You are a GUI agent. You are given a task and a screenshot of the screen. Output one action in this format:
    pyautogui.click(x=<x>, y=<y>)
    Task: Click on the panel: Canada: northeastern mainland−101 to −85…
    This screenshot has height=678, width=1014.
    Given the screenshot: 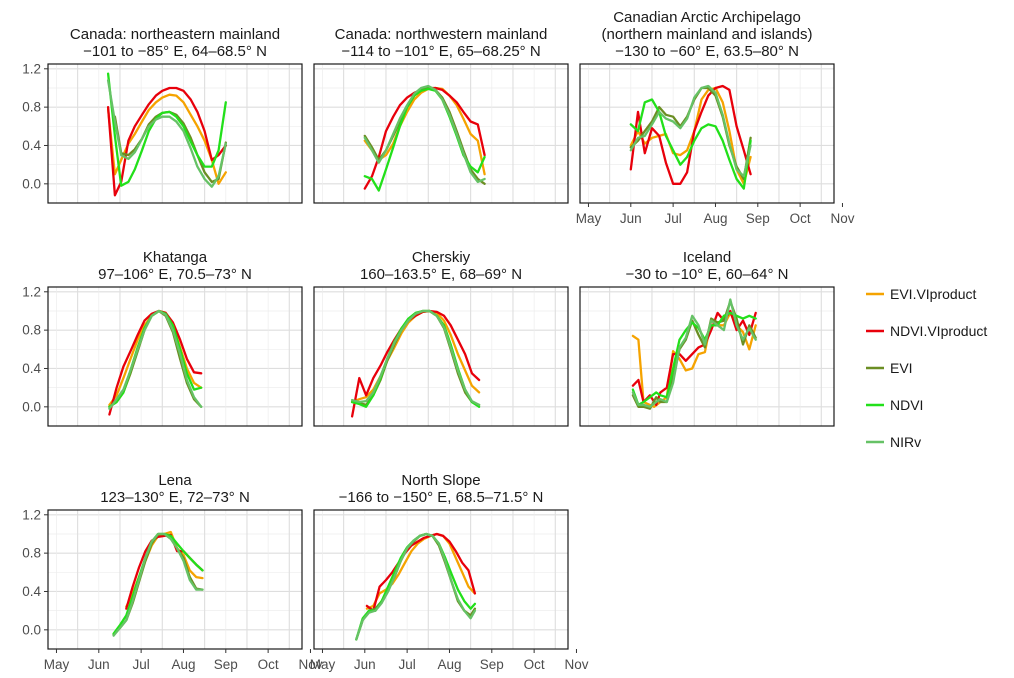 What is the action you would take?
    pyautogui.click(x=162, y=115)
    